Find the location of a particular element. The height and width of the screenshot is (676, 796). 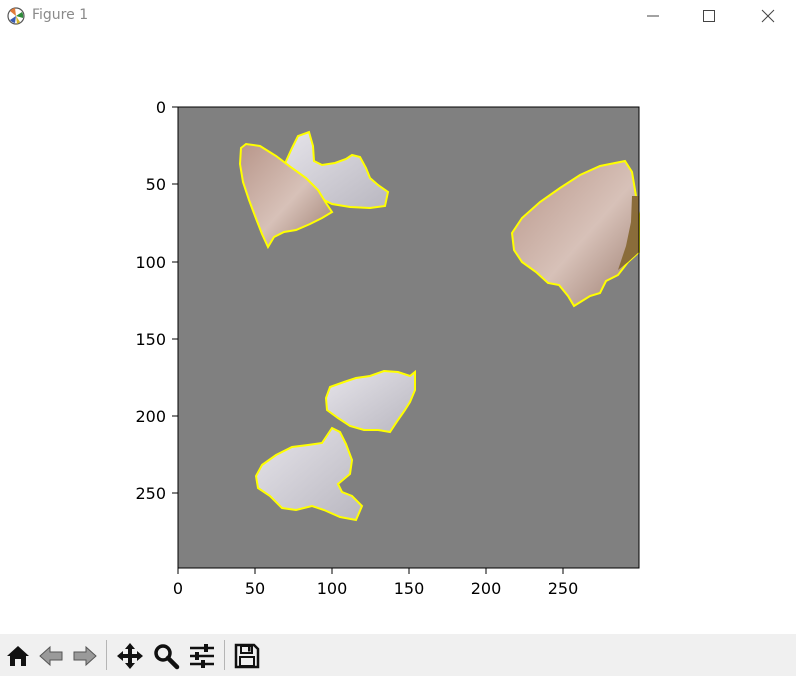

x-tick-label: 200 is located at coordinates (486, 588).